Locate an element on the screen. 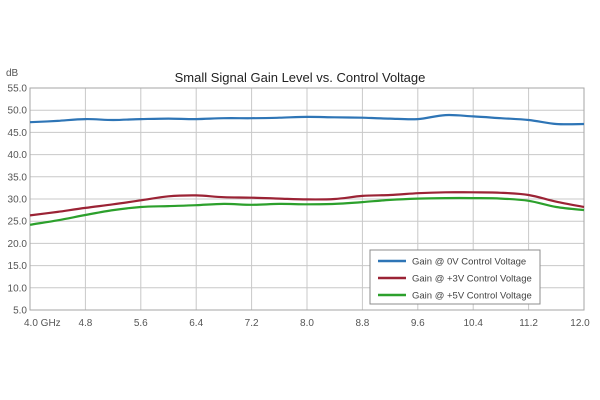 The width and height of the screenshot is (600, 400). x-tick-label: 5.6 is located at coordinates (141, 323).